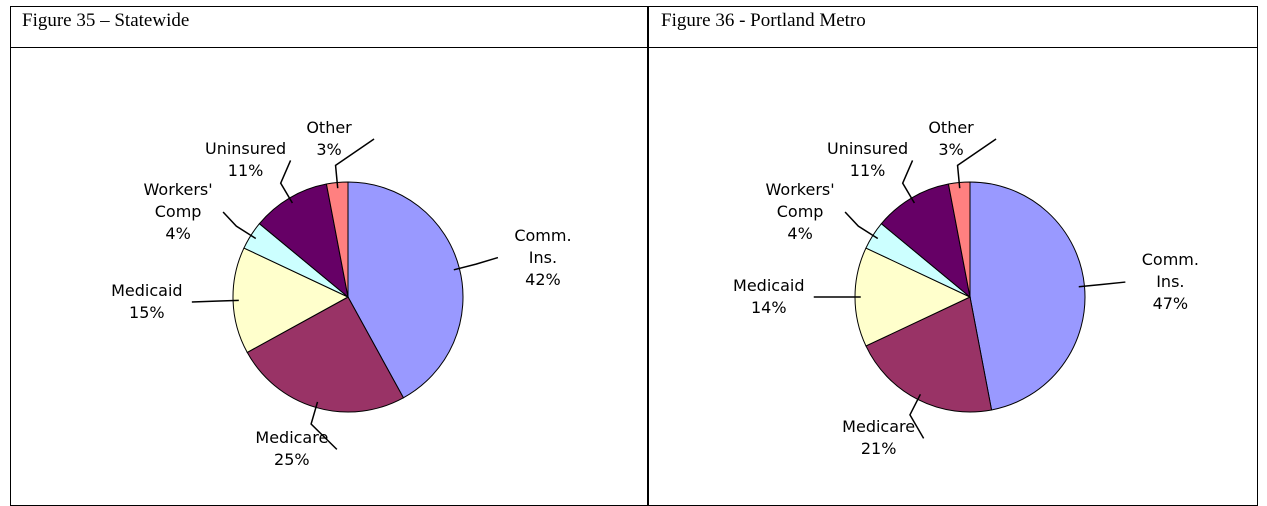 This screenshot has height=506, width=1267. What do you see at coordinates (543, 279) in the screenshot?
I see `value-label: 42%` at bounding box center [543, 279].